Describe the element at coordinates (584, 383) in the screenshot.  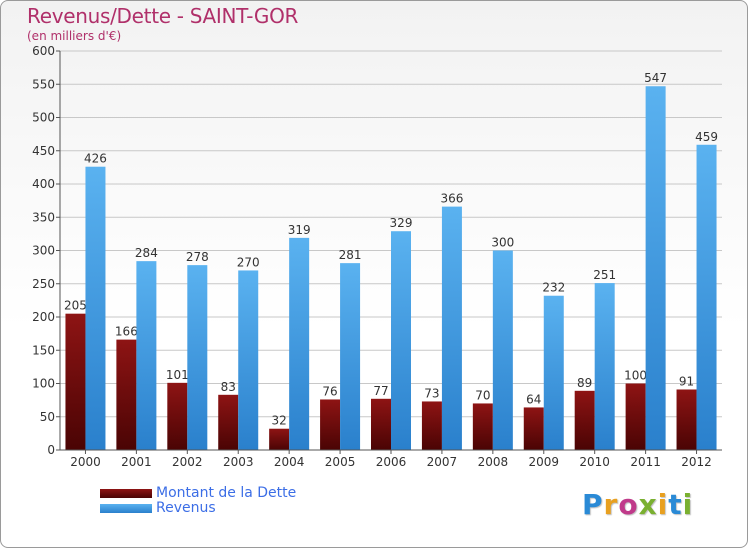
I see `data-label-debt: 89` at that location.